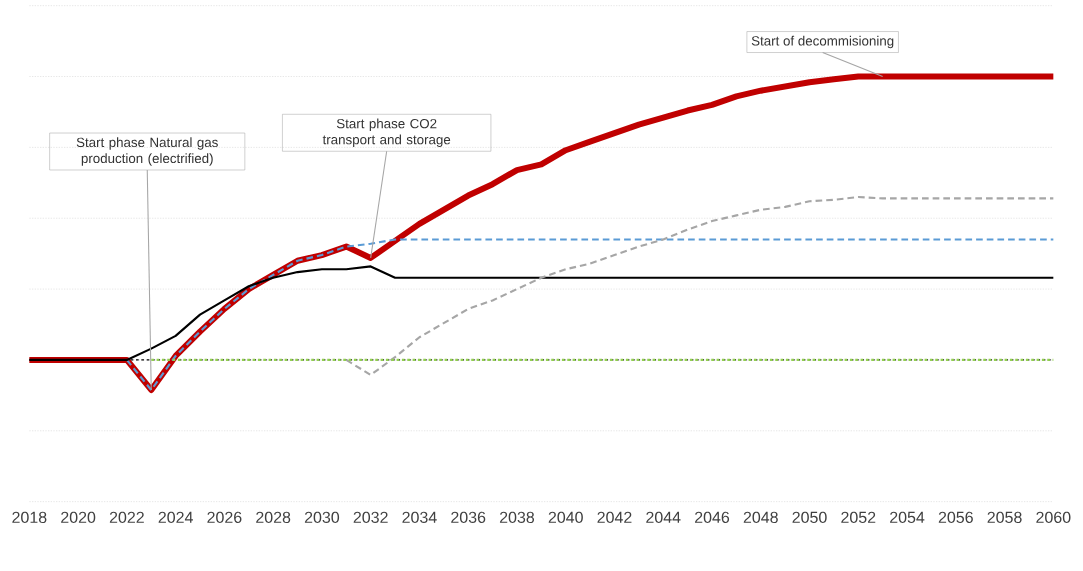  Describe the element at coordinates (126, 517) in the screenshot. I see `x-tick-label: 2022` at that location.